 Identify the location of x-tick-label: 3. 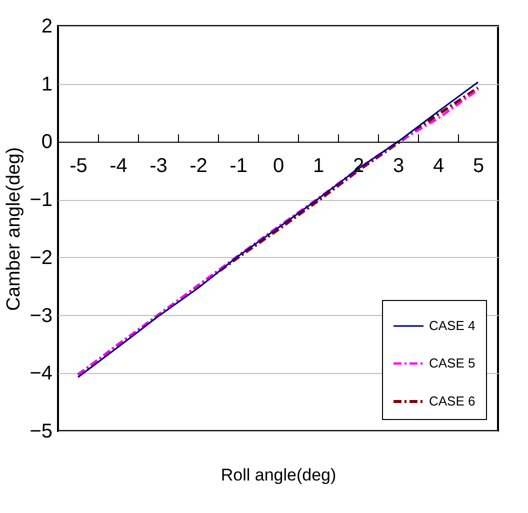
(398, 166).